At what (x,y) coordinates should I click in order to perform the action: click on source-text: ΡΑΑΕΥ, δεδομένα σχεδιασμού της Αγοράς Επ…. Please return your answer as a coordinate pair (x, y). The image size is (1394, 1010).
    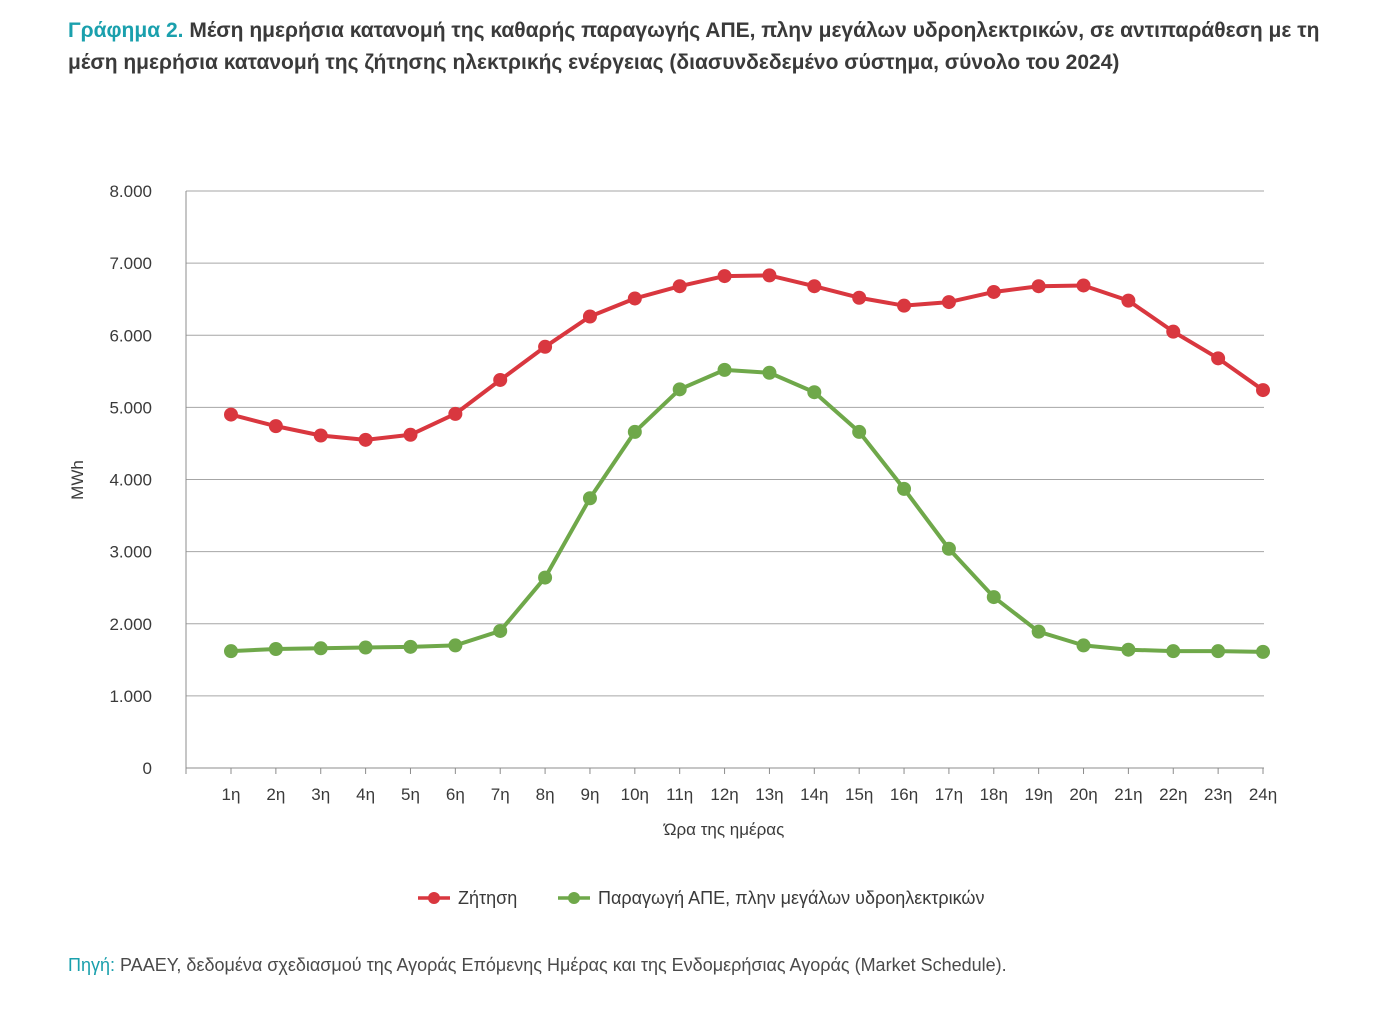
    Looking at the image, I should click on (561, 965).